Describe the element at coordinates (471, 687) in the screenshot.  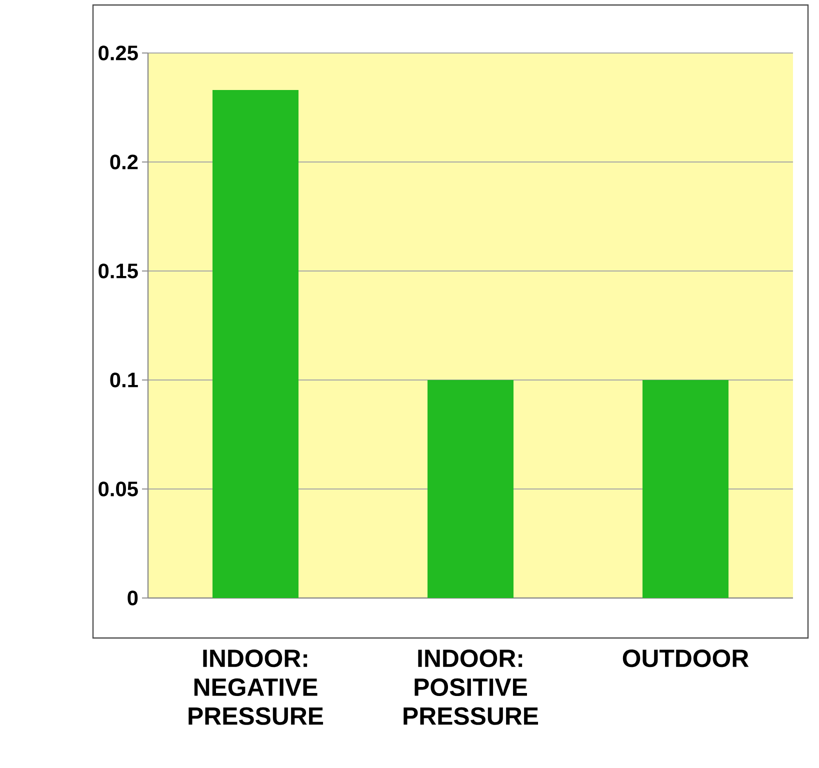
I see `x-tick-label: INDOOR: POSITIVE PRESSURE` at that location.